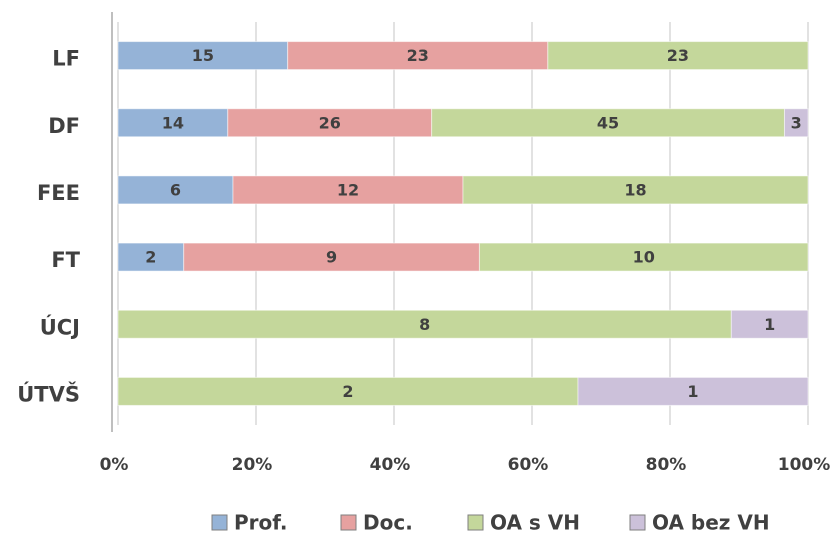  I want to click on data-label: 45, so click(608, 122).